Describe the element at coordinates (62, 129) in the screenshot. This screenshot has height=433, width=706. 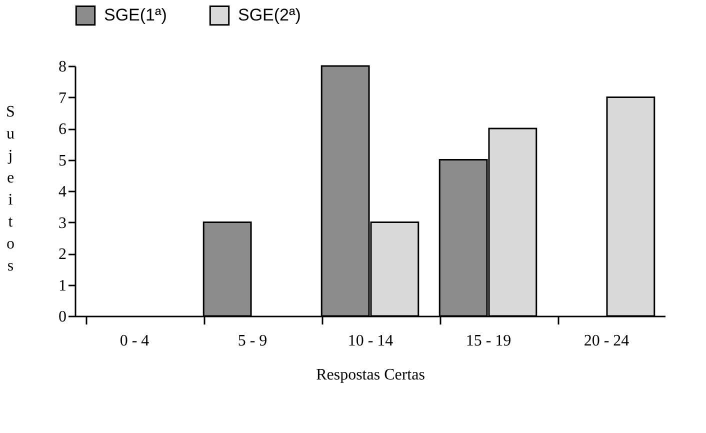
I see `y-tick-label: 6` at that location.